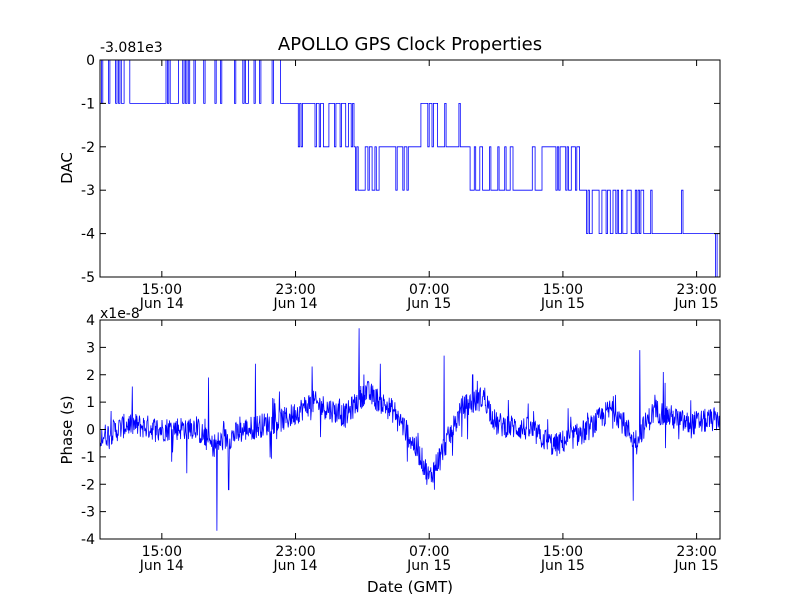 This screenshot has width=800, height=604. Describe the element at coordinates (410, 44) in the screenshot. I see `figure-title: APOLLO GPS Clock Properties` at that location.